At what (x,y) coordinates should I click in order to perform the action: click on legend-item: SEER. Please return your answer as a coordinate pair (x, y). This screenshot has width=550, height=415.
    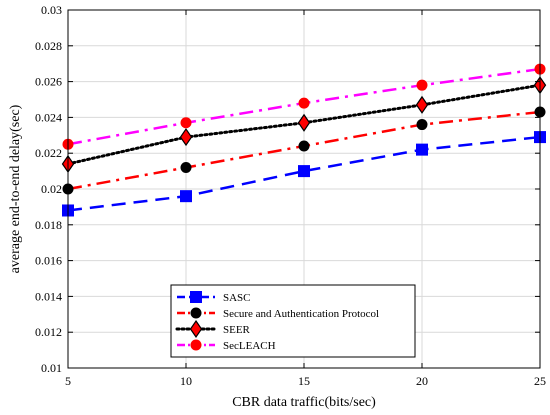
    Looking at the image, I should click on (213, 329).